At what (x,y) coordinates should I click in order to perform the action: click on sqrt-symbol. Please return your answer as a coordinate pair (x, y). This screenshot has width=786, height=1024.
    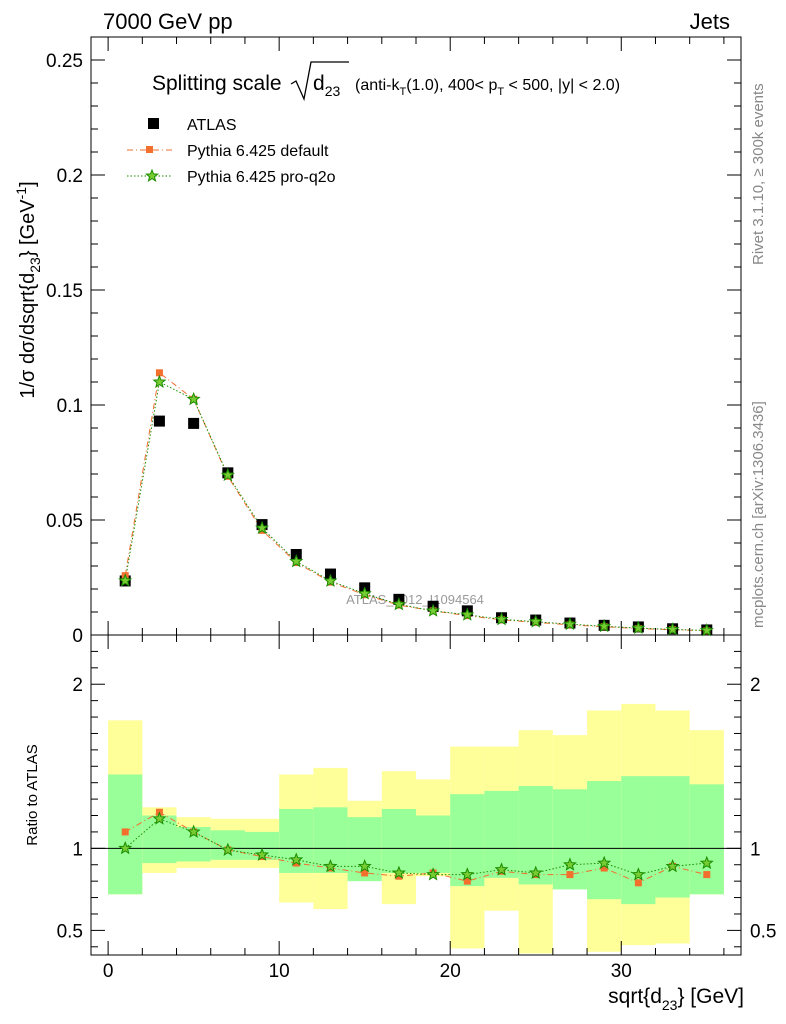
    Looking at the image, I should click on (319, 81).